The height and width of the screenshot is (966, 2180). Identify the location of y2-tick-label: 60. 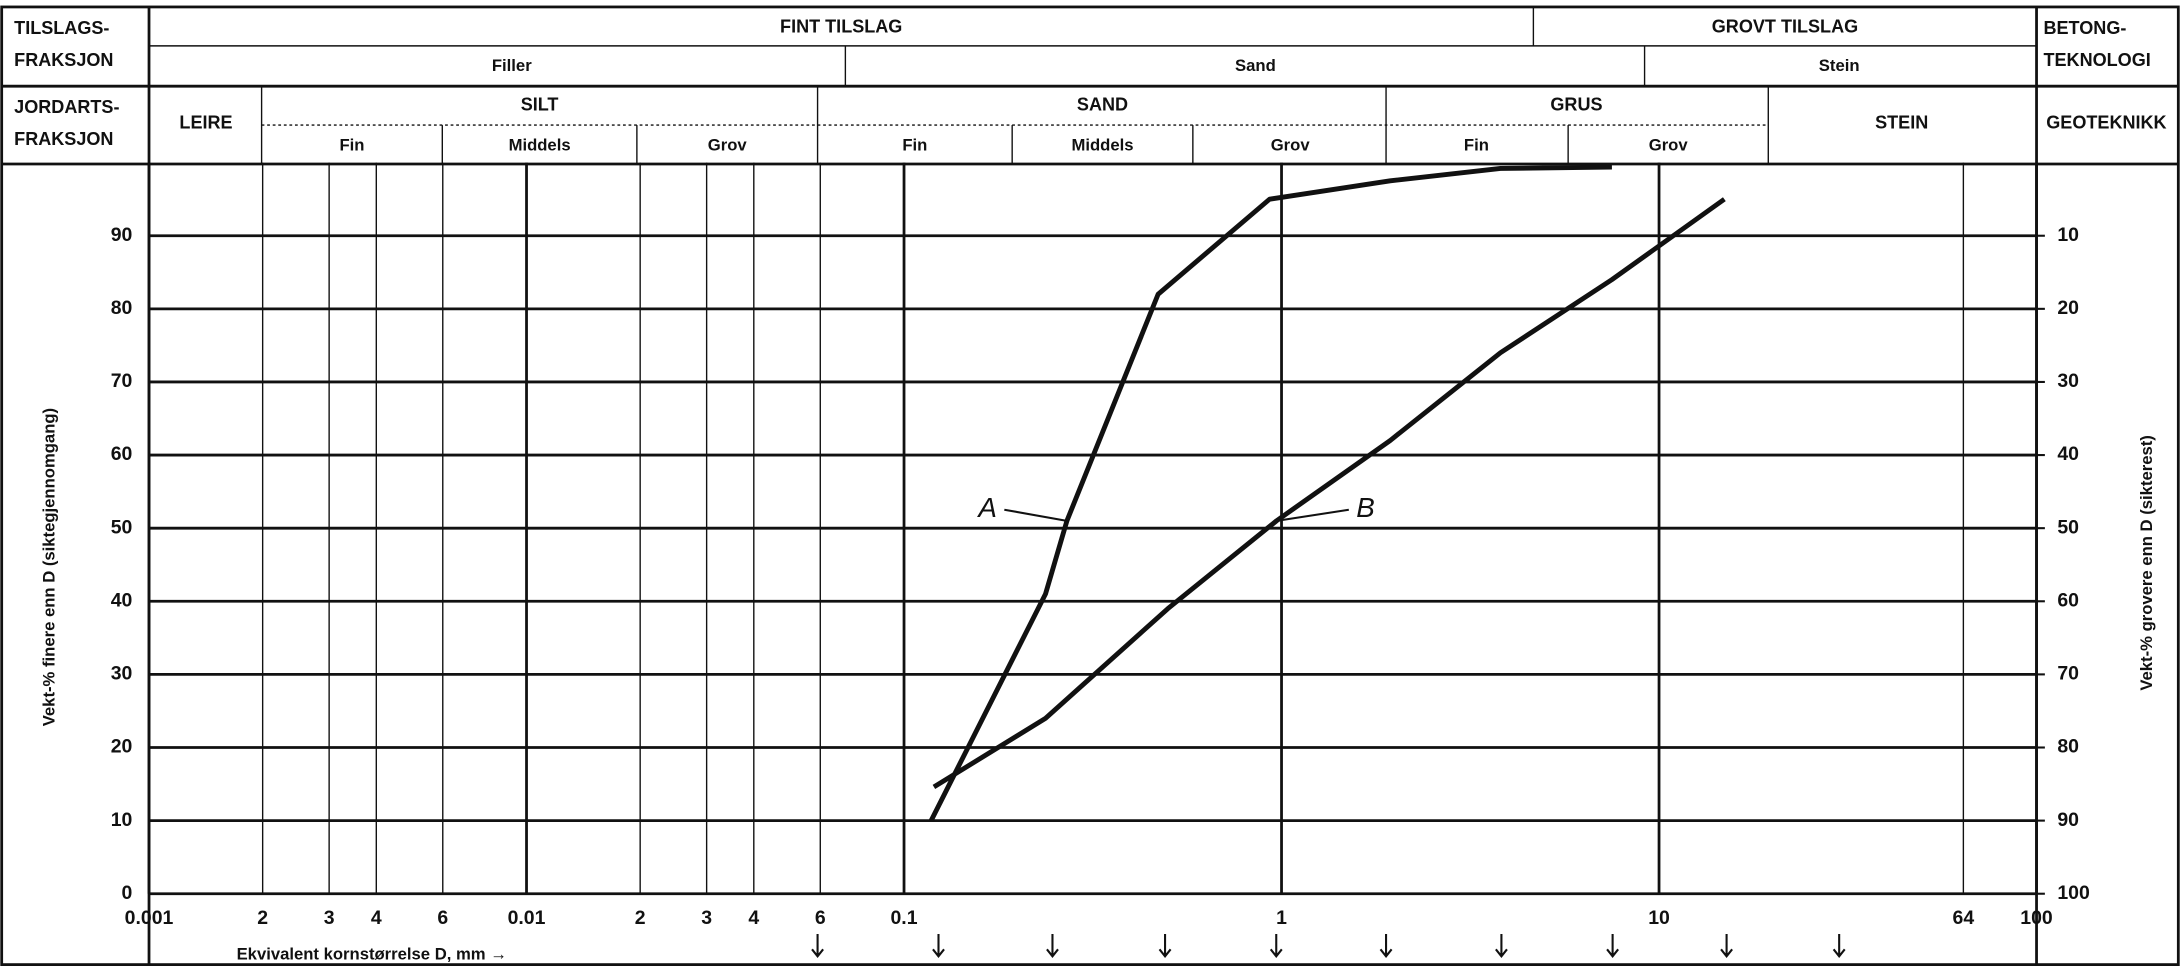
(2068, 600).